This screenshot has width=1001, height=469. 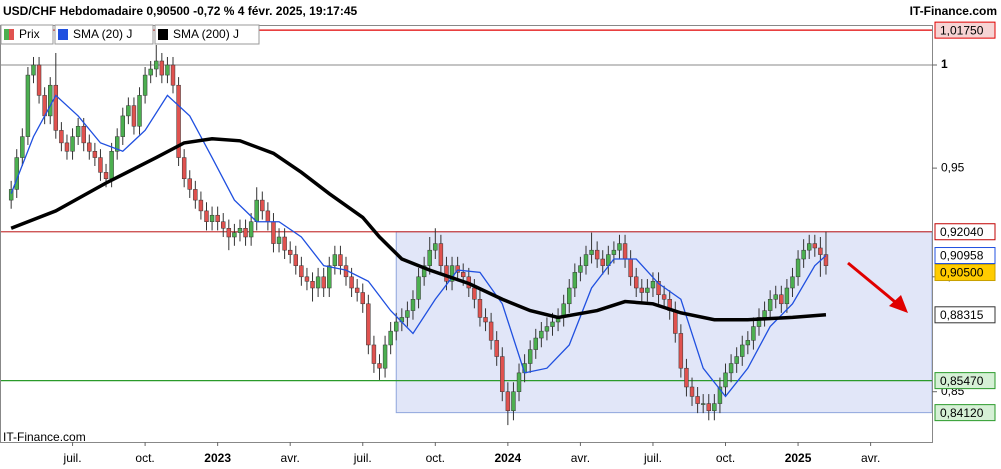 I want to click on price-label: 0,90958, so click(x=962, y=256).